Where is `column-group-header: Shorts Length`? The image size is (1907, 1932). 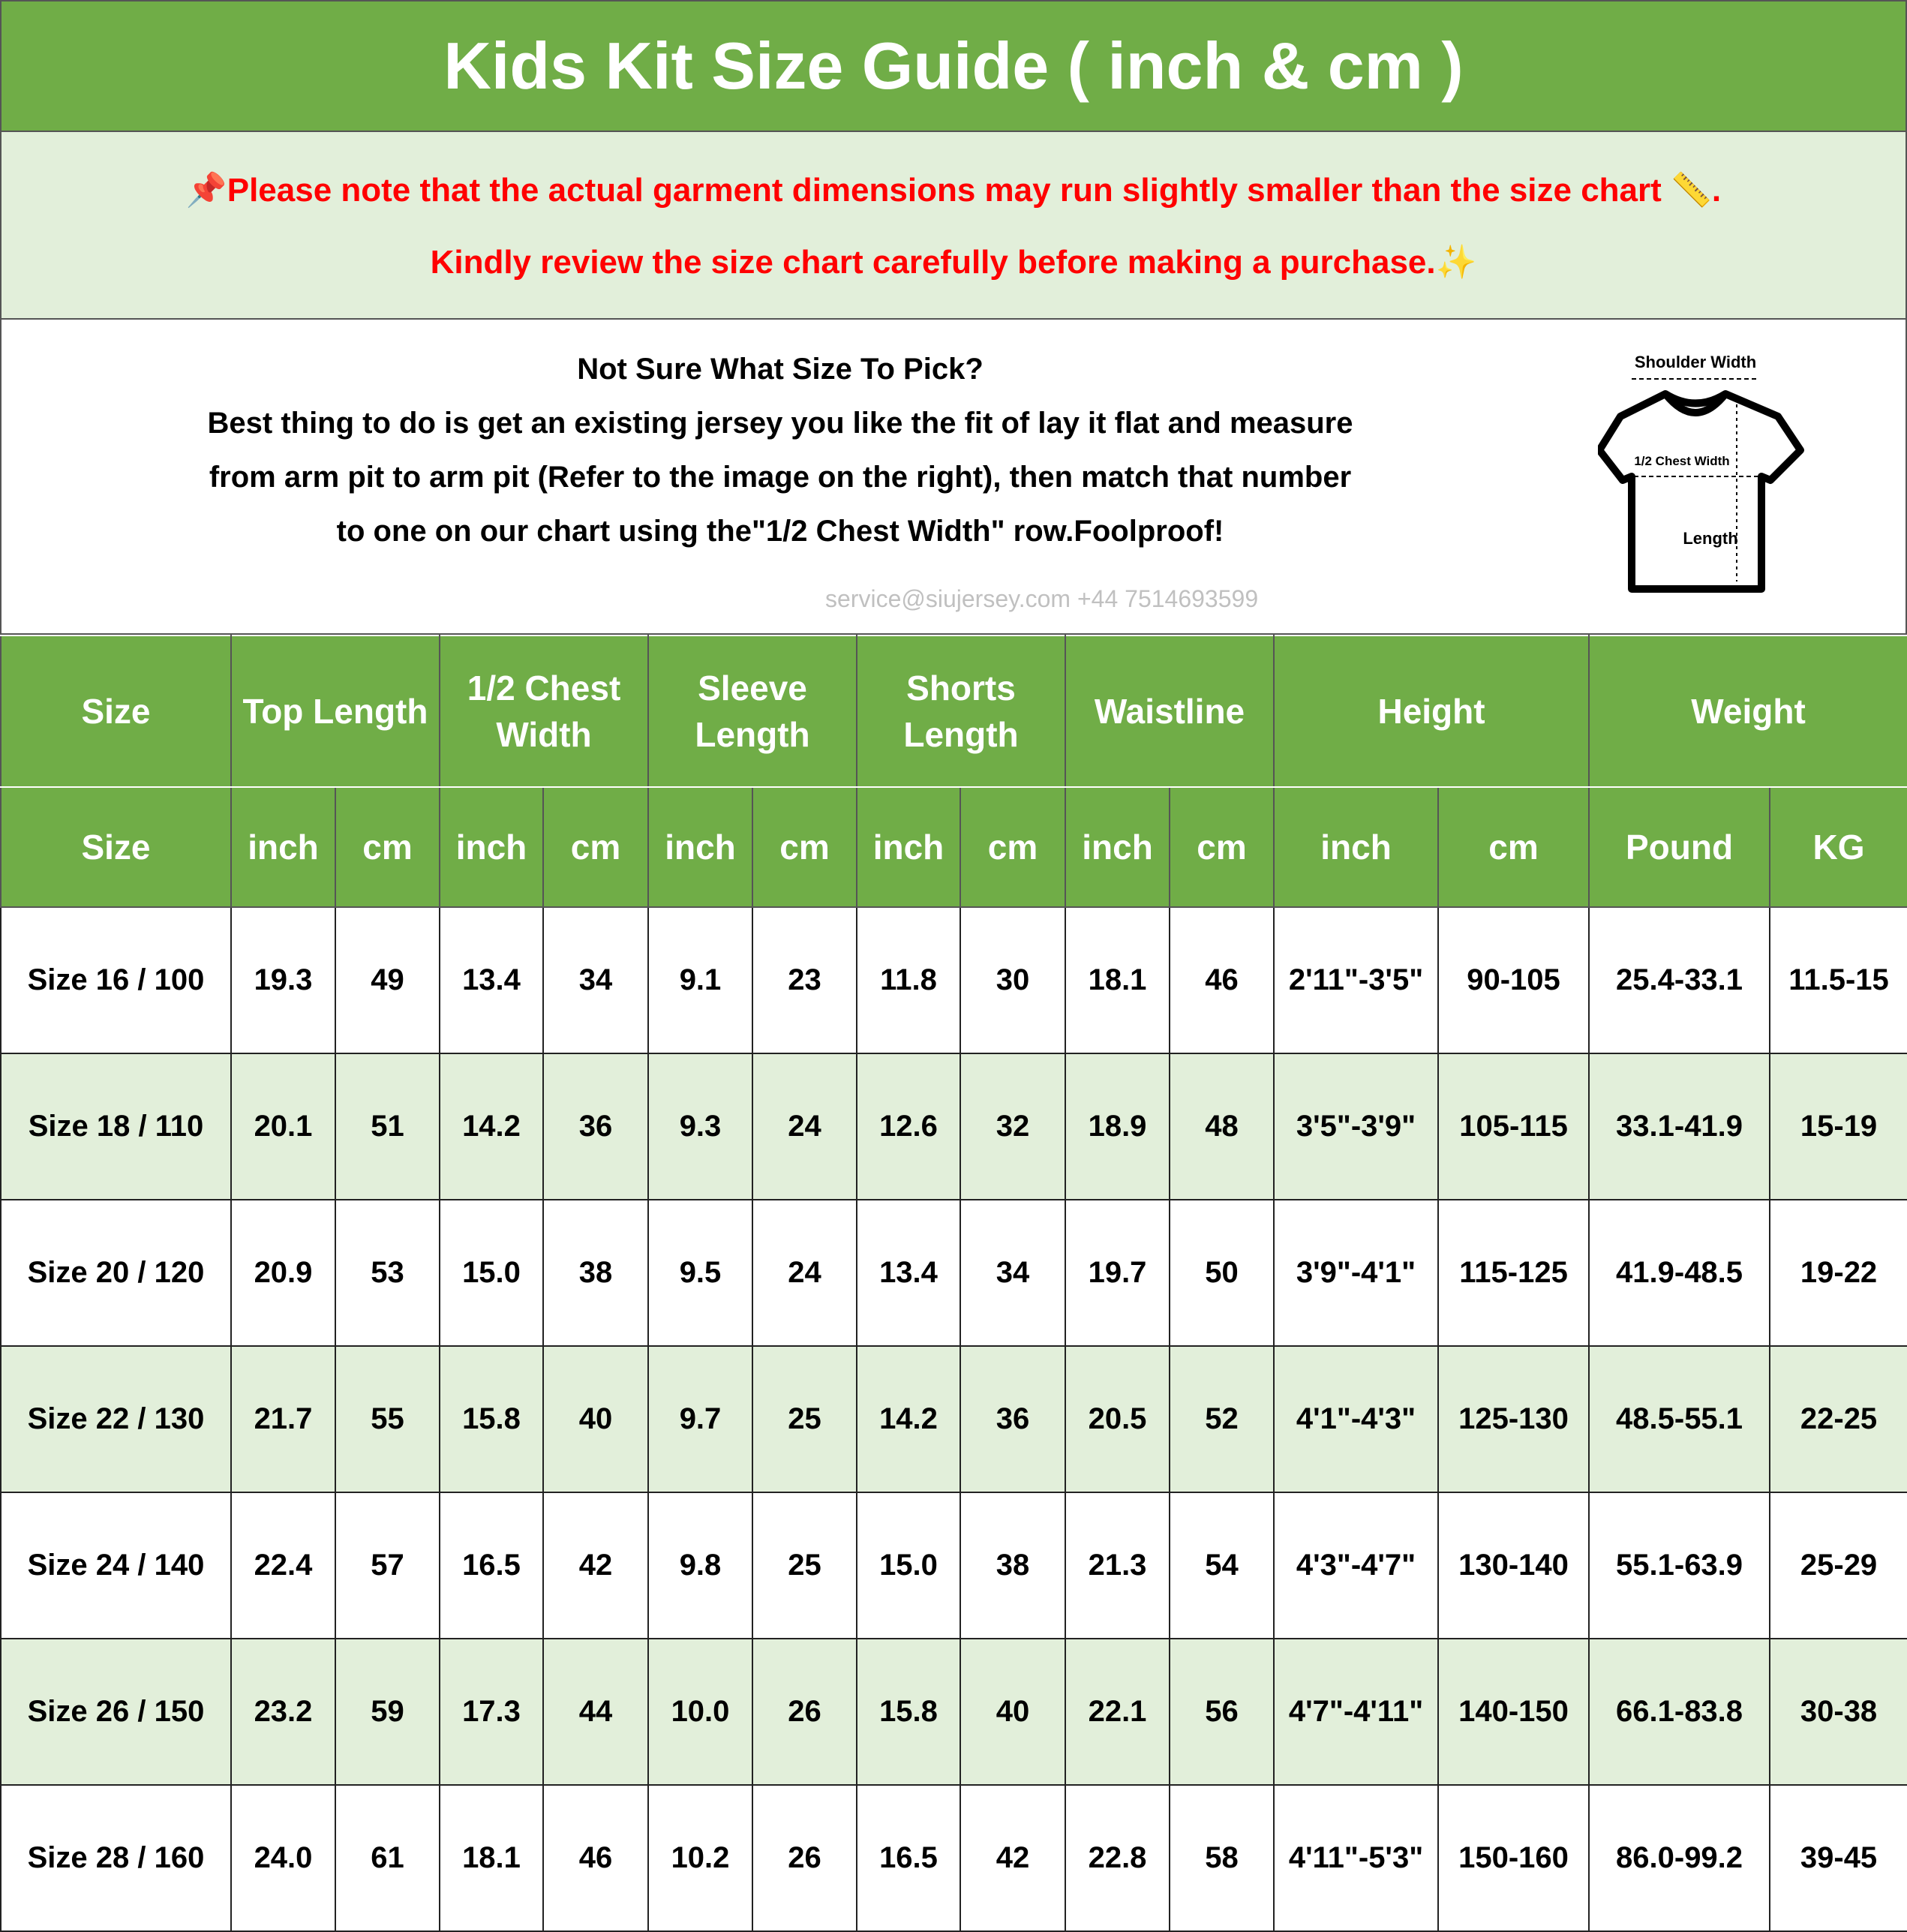
column-group-header: Shorts Length is located at coordinates (961, 711).